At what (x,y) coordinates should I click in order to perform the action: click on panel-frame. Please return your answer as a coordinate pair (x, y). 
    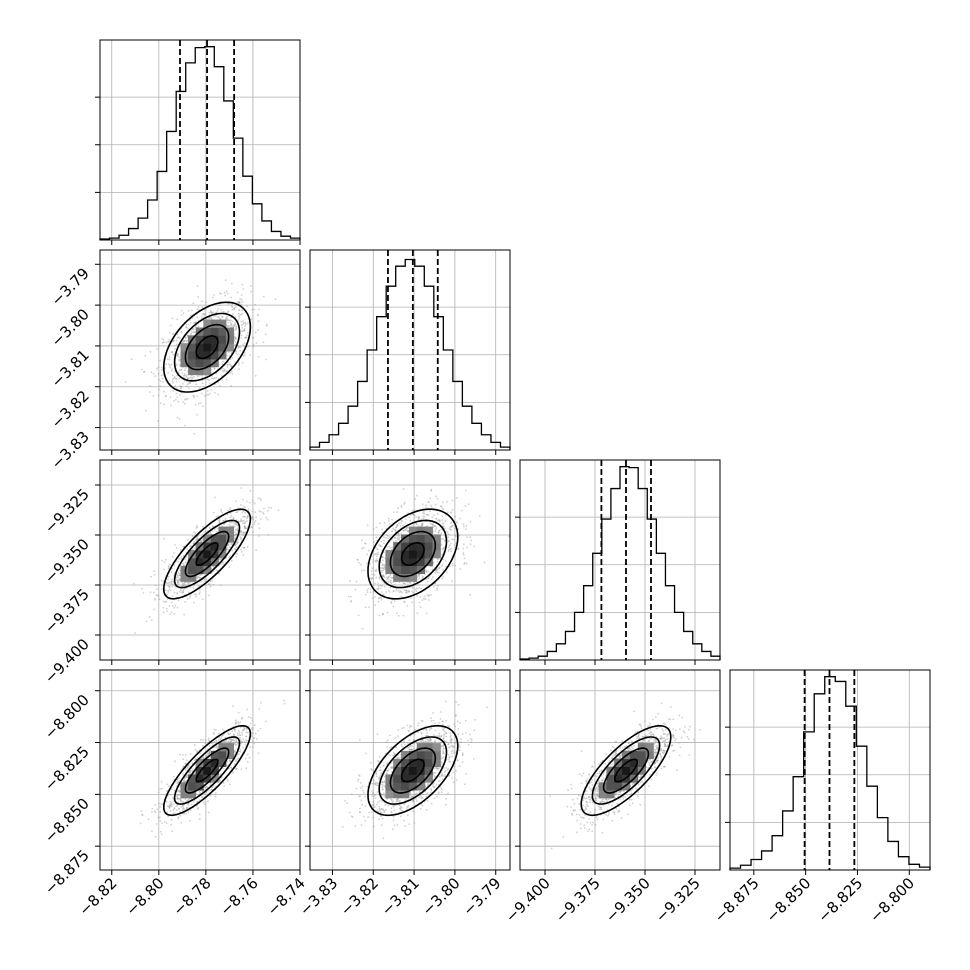
    Looking at the image, I should click on (830, 770).